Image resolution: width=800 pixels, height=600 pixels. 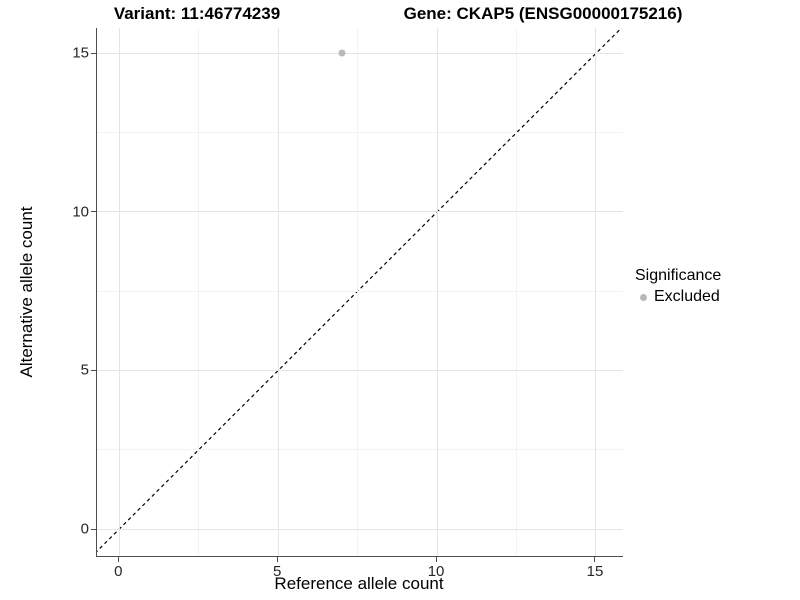 What do you see at coordinates (678, 275) in the screenshot?
I see `legend-title: Significance` at bounding box center [678, 275].